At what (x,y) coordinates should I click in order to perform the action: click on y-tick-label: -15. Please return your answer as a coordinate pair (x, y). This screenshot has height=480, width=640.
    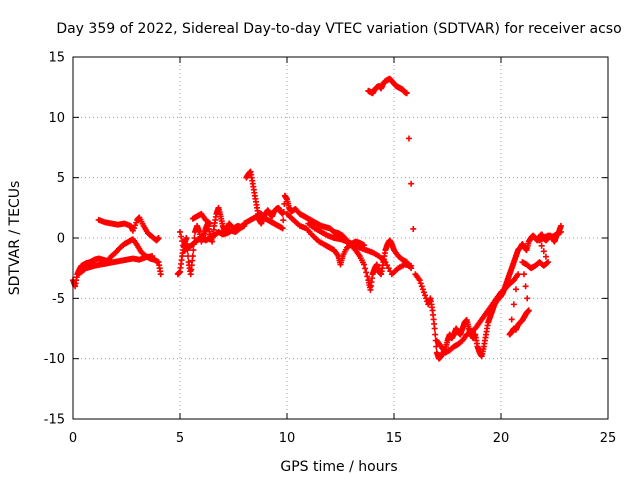
    Looking at the image, I should click on (54, 420).